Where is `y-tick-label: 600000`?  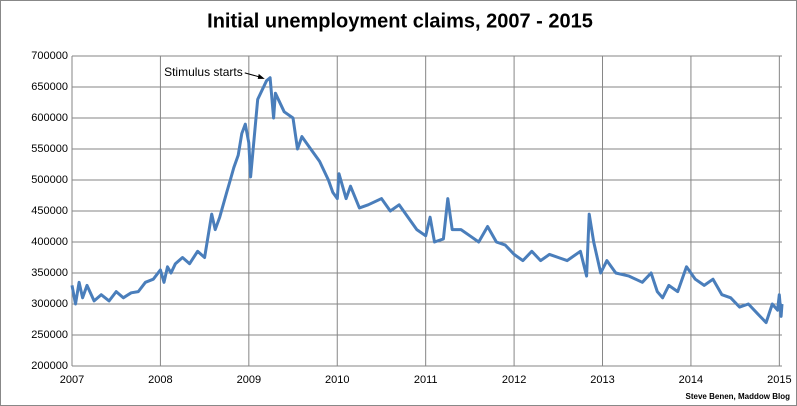 y-tick-label: 600000 is located at coordinates (49, 118).